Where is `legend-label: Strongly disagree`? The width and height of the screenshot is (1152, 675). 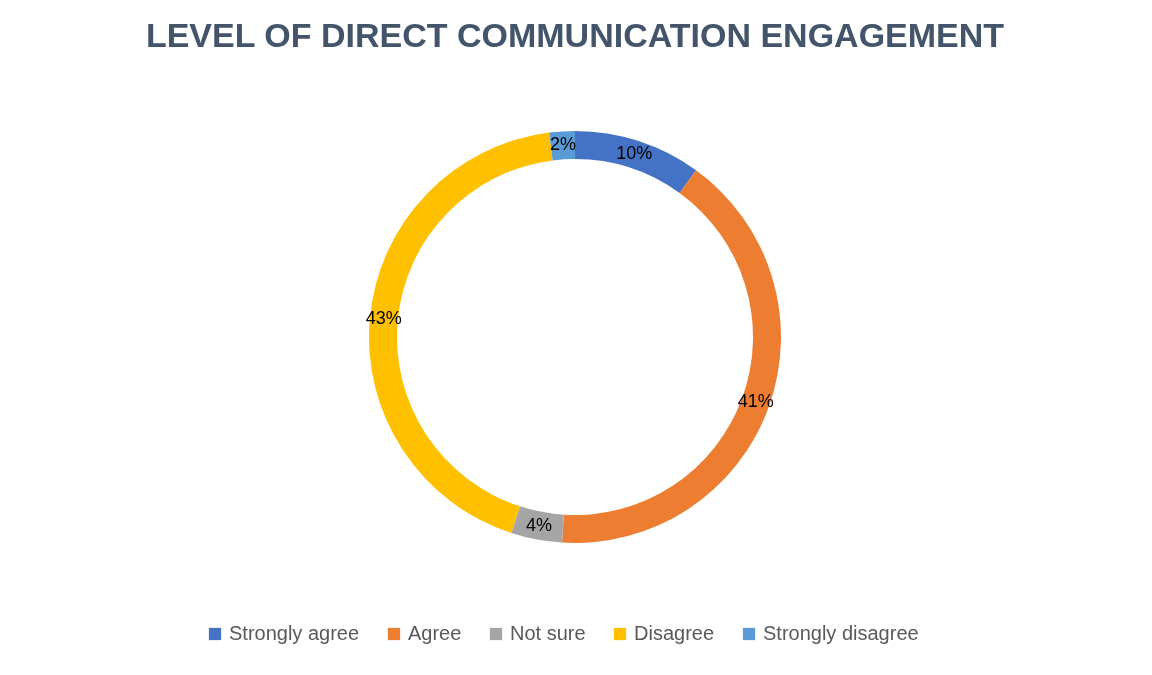 legend-label: Strongly disagree is located at coordinates (841, 633).